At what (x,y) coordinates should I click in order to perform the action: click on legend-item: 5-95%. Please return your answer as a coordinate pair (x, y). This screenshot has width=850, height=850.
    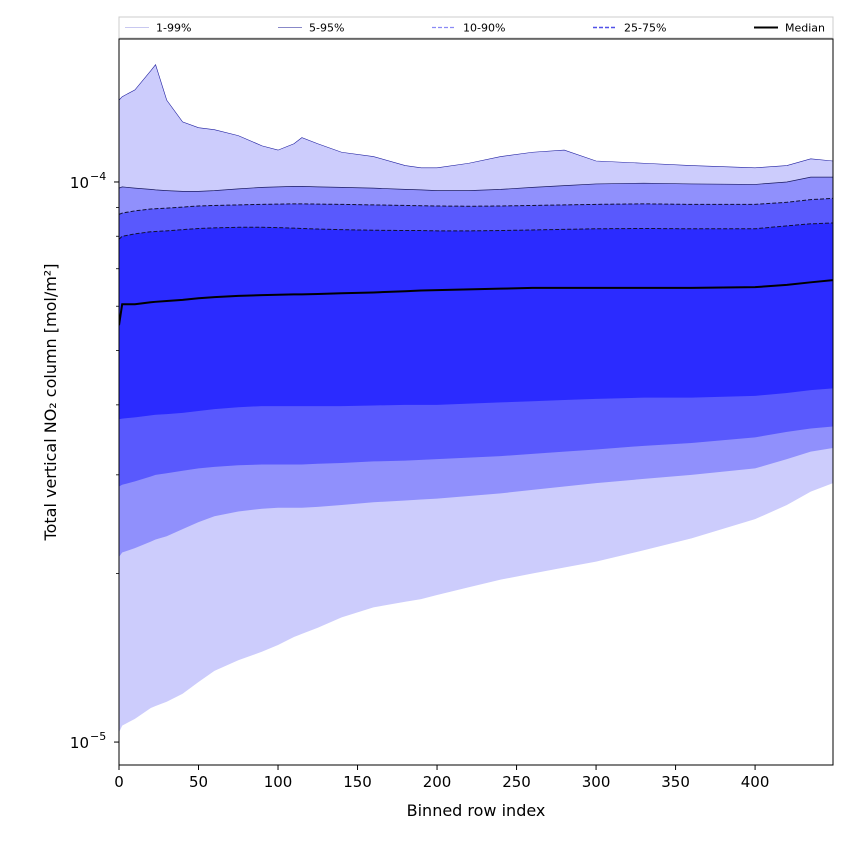
    Looking at the image, I should click on (311, 28).